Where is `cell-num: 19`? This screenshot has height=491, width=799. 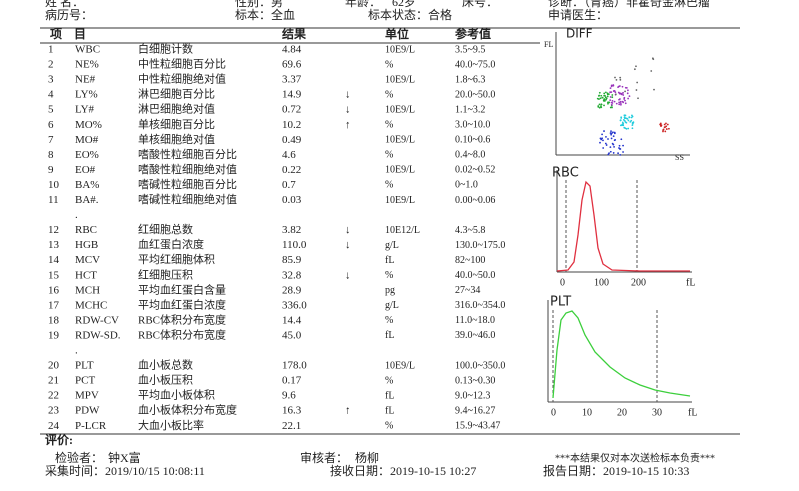
cell-num: 19 is located at coordinates (54, 335).